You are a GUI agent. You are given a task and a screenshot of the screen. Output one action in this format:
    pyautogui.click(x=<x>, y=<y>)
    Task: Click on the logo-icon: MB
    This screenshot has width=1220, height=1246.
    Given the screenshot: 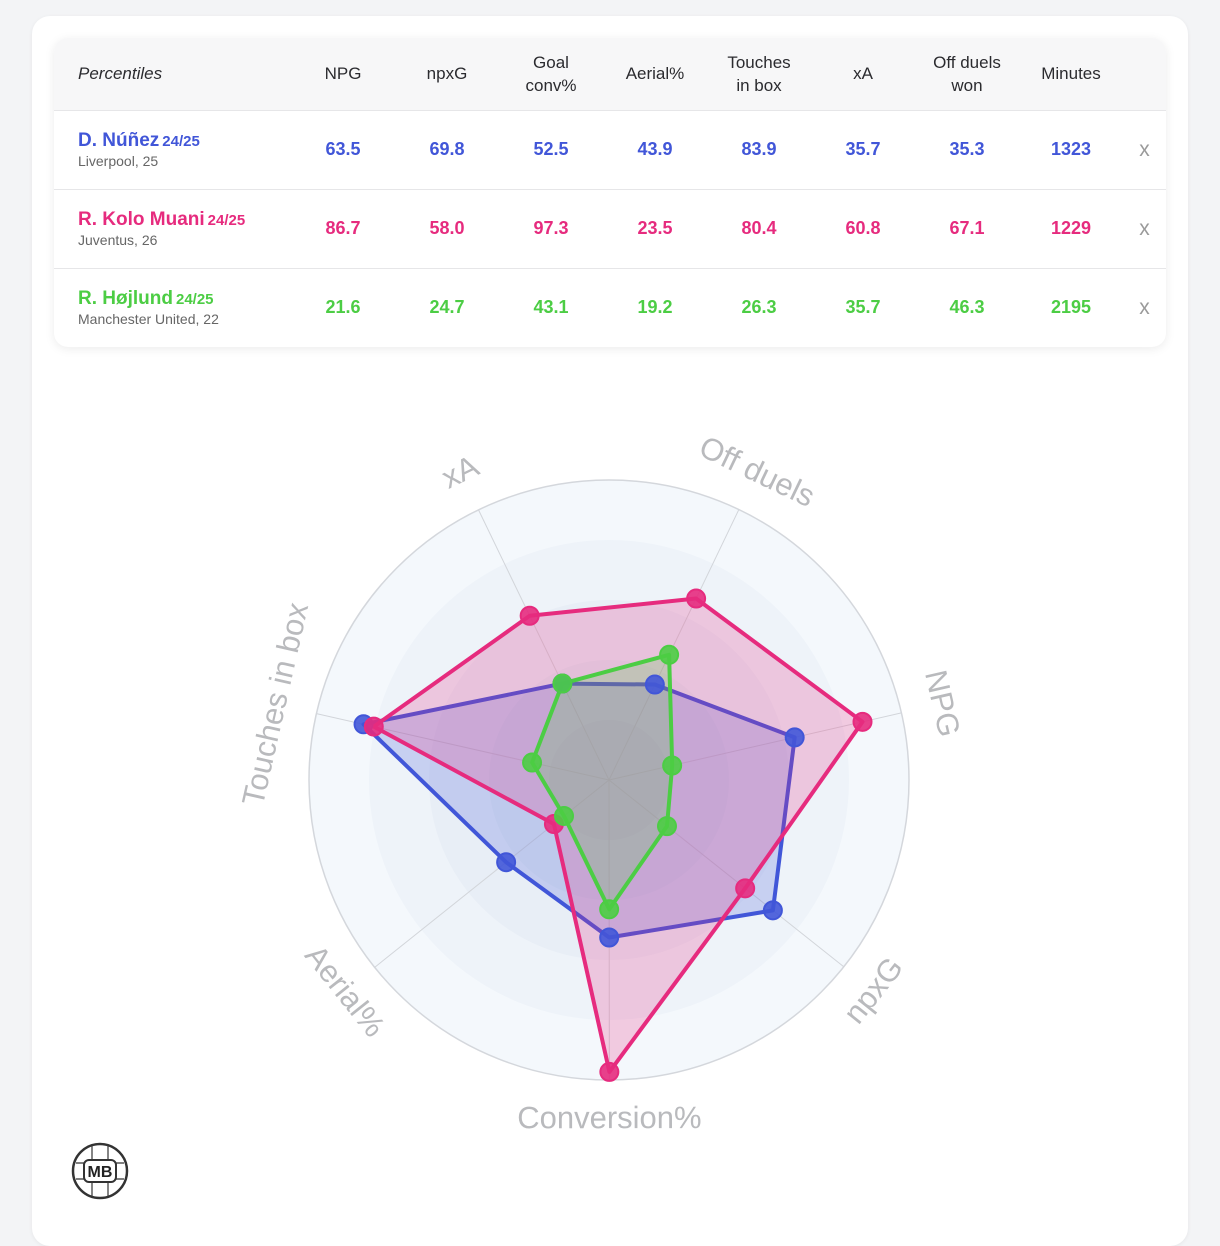 What is the action you would take?
    pyautogui.click(x=100, y=1171)
    